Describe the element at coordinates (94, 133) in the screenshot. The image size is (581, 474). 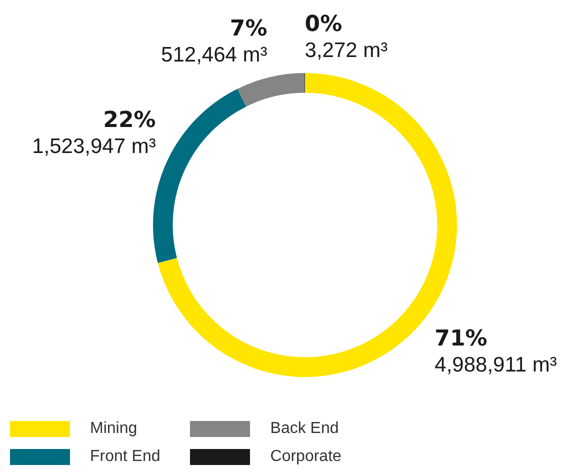
I see `data-label: 22% 1,523,947 m³` at that location.